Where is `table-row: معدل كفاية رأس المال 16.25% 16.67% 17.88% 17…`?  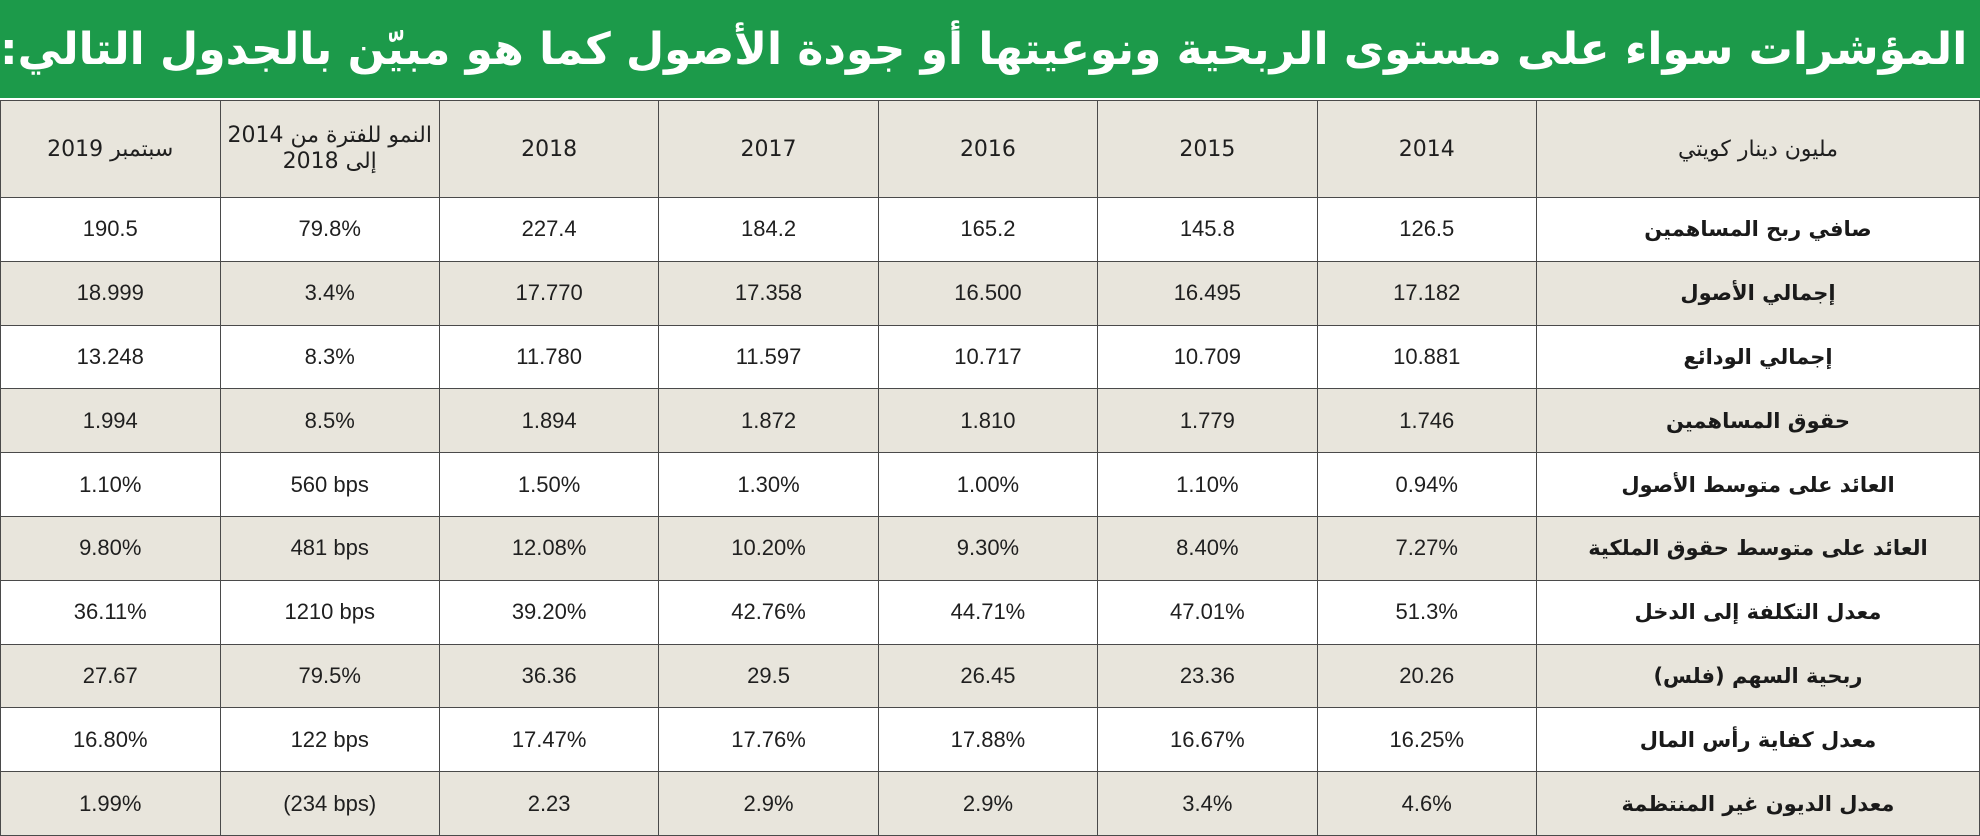 table-row: معدل كفاية رأس المال 16.25% 16.67% 17.88% 17… is located at coordinates (990, 740).